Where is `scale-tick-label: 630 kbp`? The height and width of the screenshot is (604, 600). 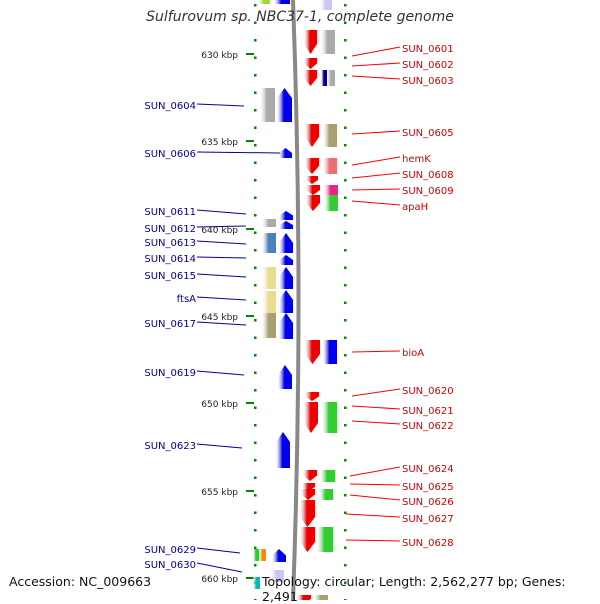
scale-tick-label: 630 kbp is located at coordinates (219, 56).